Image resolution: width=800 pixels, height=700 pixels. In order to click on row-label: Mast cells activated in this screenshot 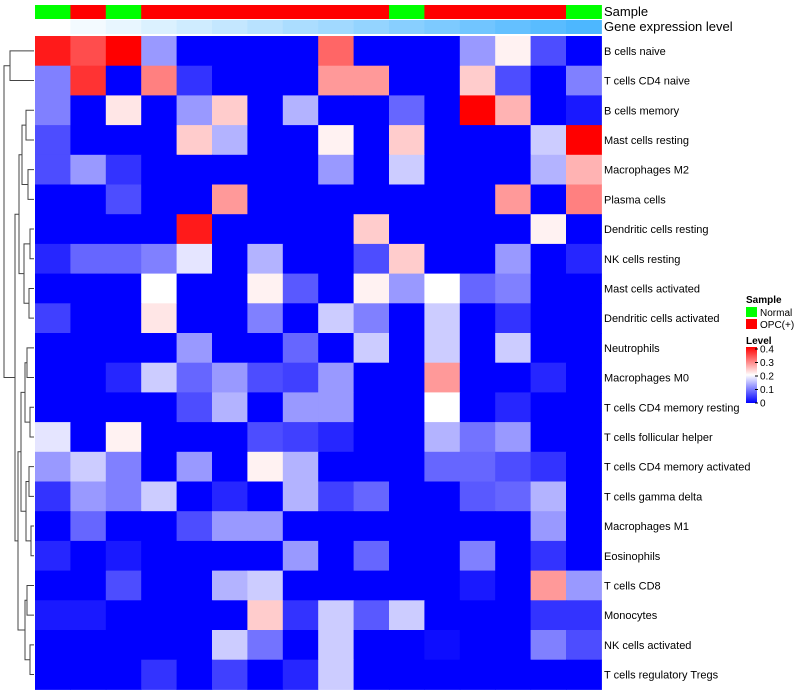, I will do `click(652, 289)`.